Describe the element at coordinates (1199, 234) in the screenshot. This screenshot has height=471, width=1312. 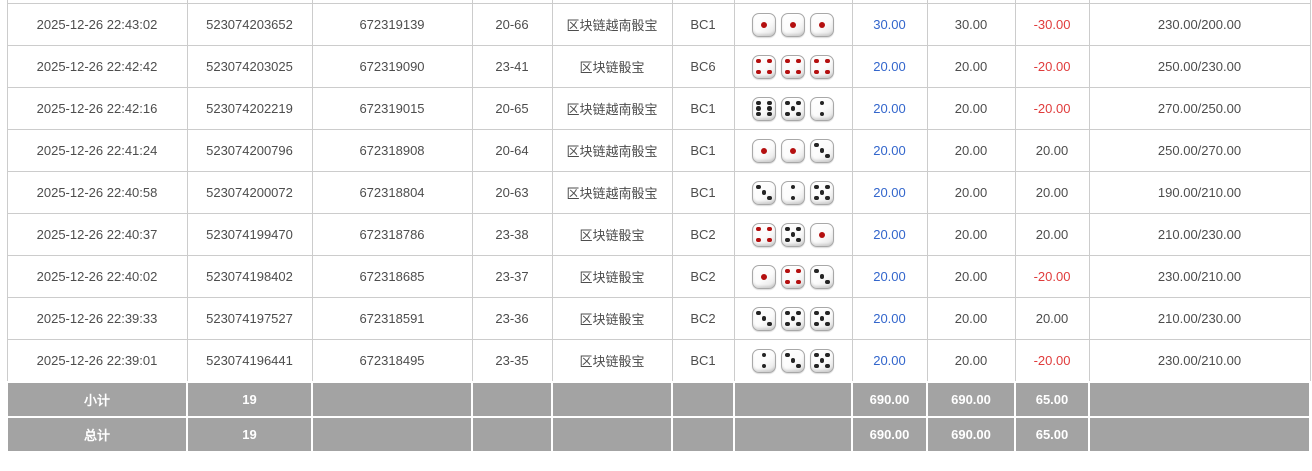
I see `balance-cell: 210.00/230.00` at that location.